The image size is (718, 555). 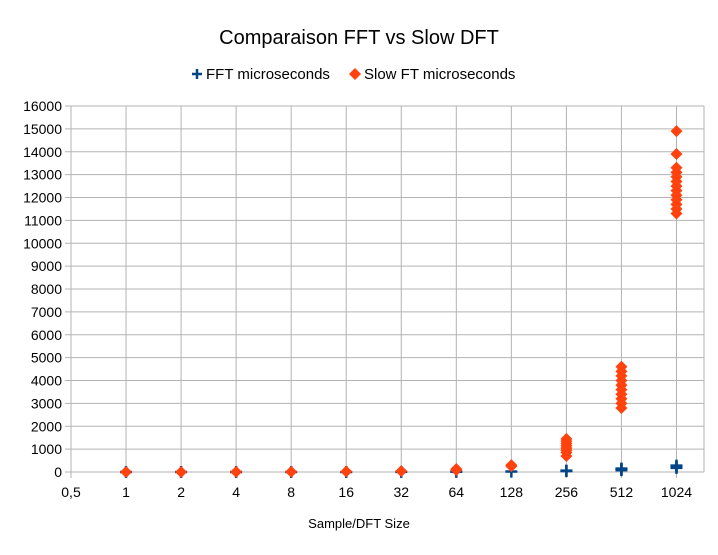 What do you see at coordinates (376, 492) in the screenshot?
I see `x-axis-ticks: 0,5 1 2 4 8 16 32 64 128 256 512 1024` at bounding box center [376, 492].